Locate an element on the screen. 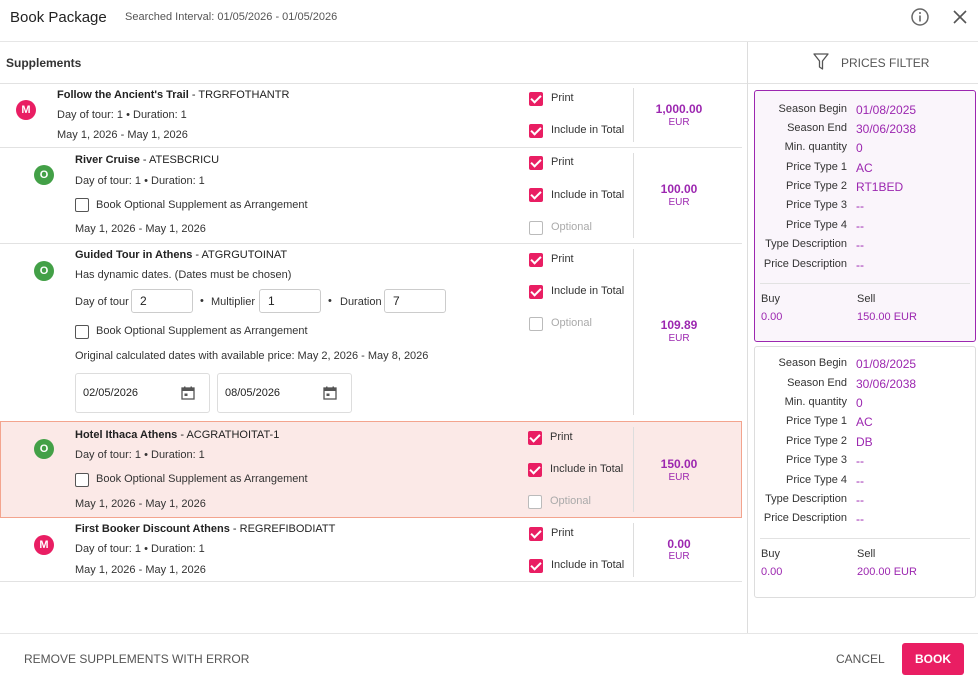 The image size is (978, 683). multiplier-input: 1 is located at coordinates (290, 301).